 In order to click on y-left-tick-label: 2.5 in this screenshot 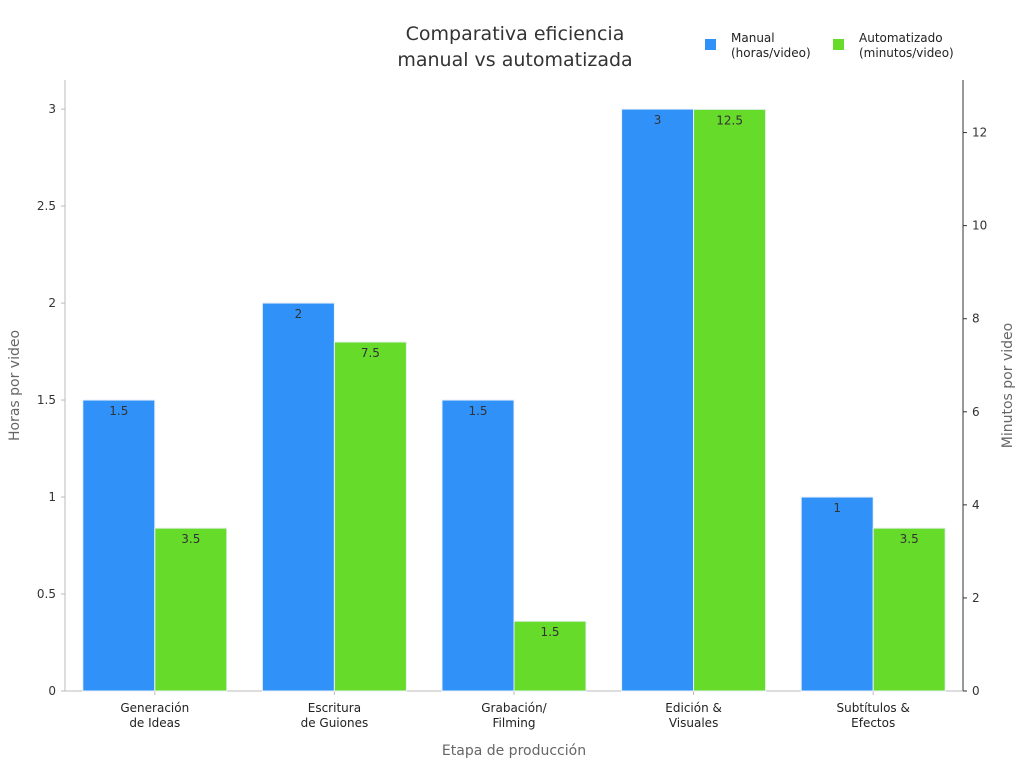, I will do `click(46, 206)`.